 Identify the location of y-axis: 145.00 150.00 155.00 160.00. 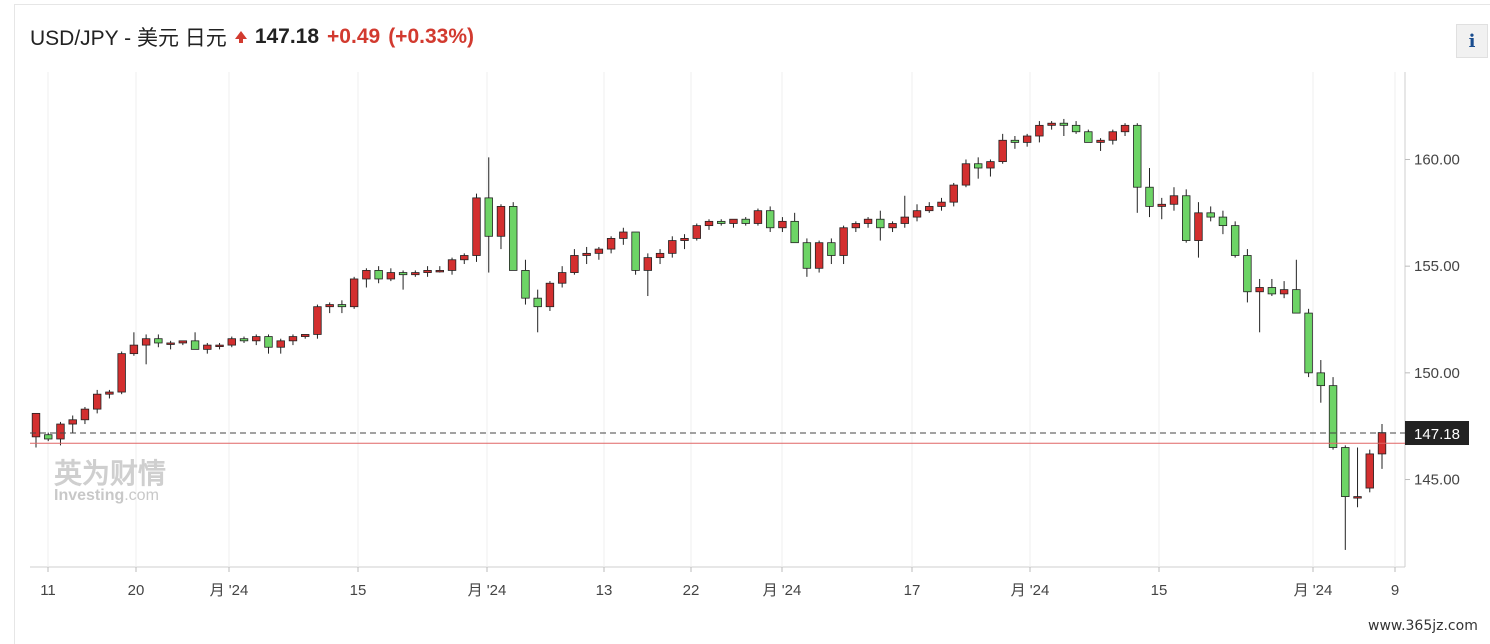
(1432, 320).